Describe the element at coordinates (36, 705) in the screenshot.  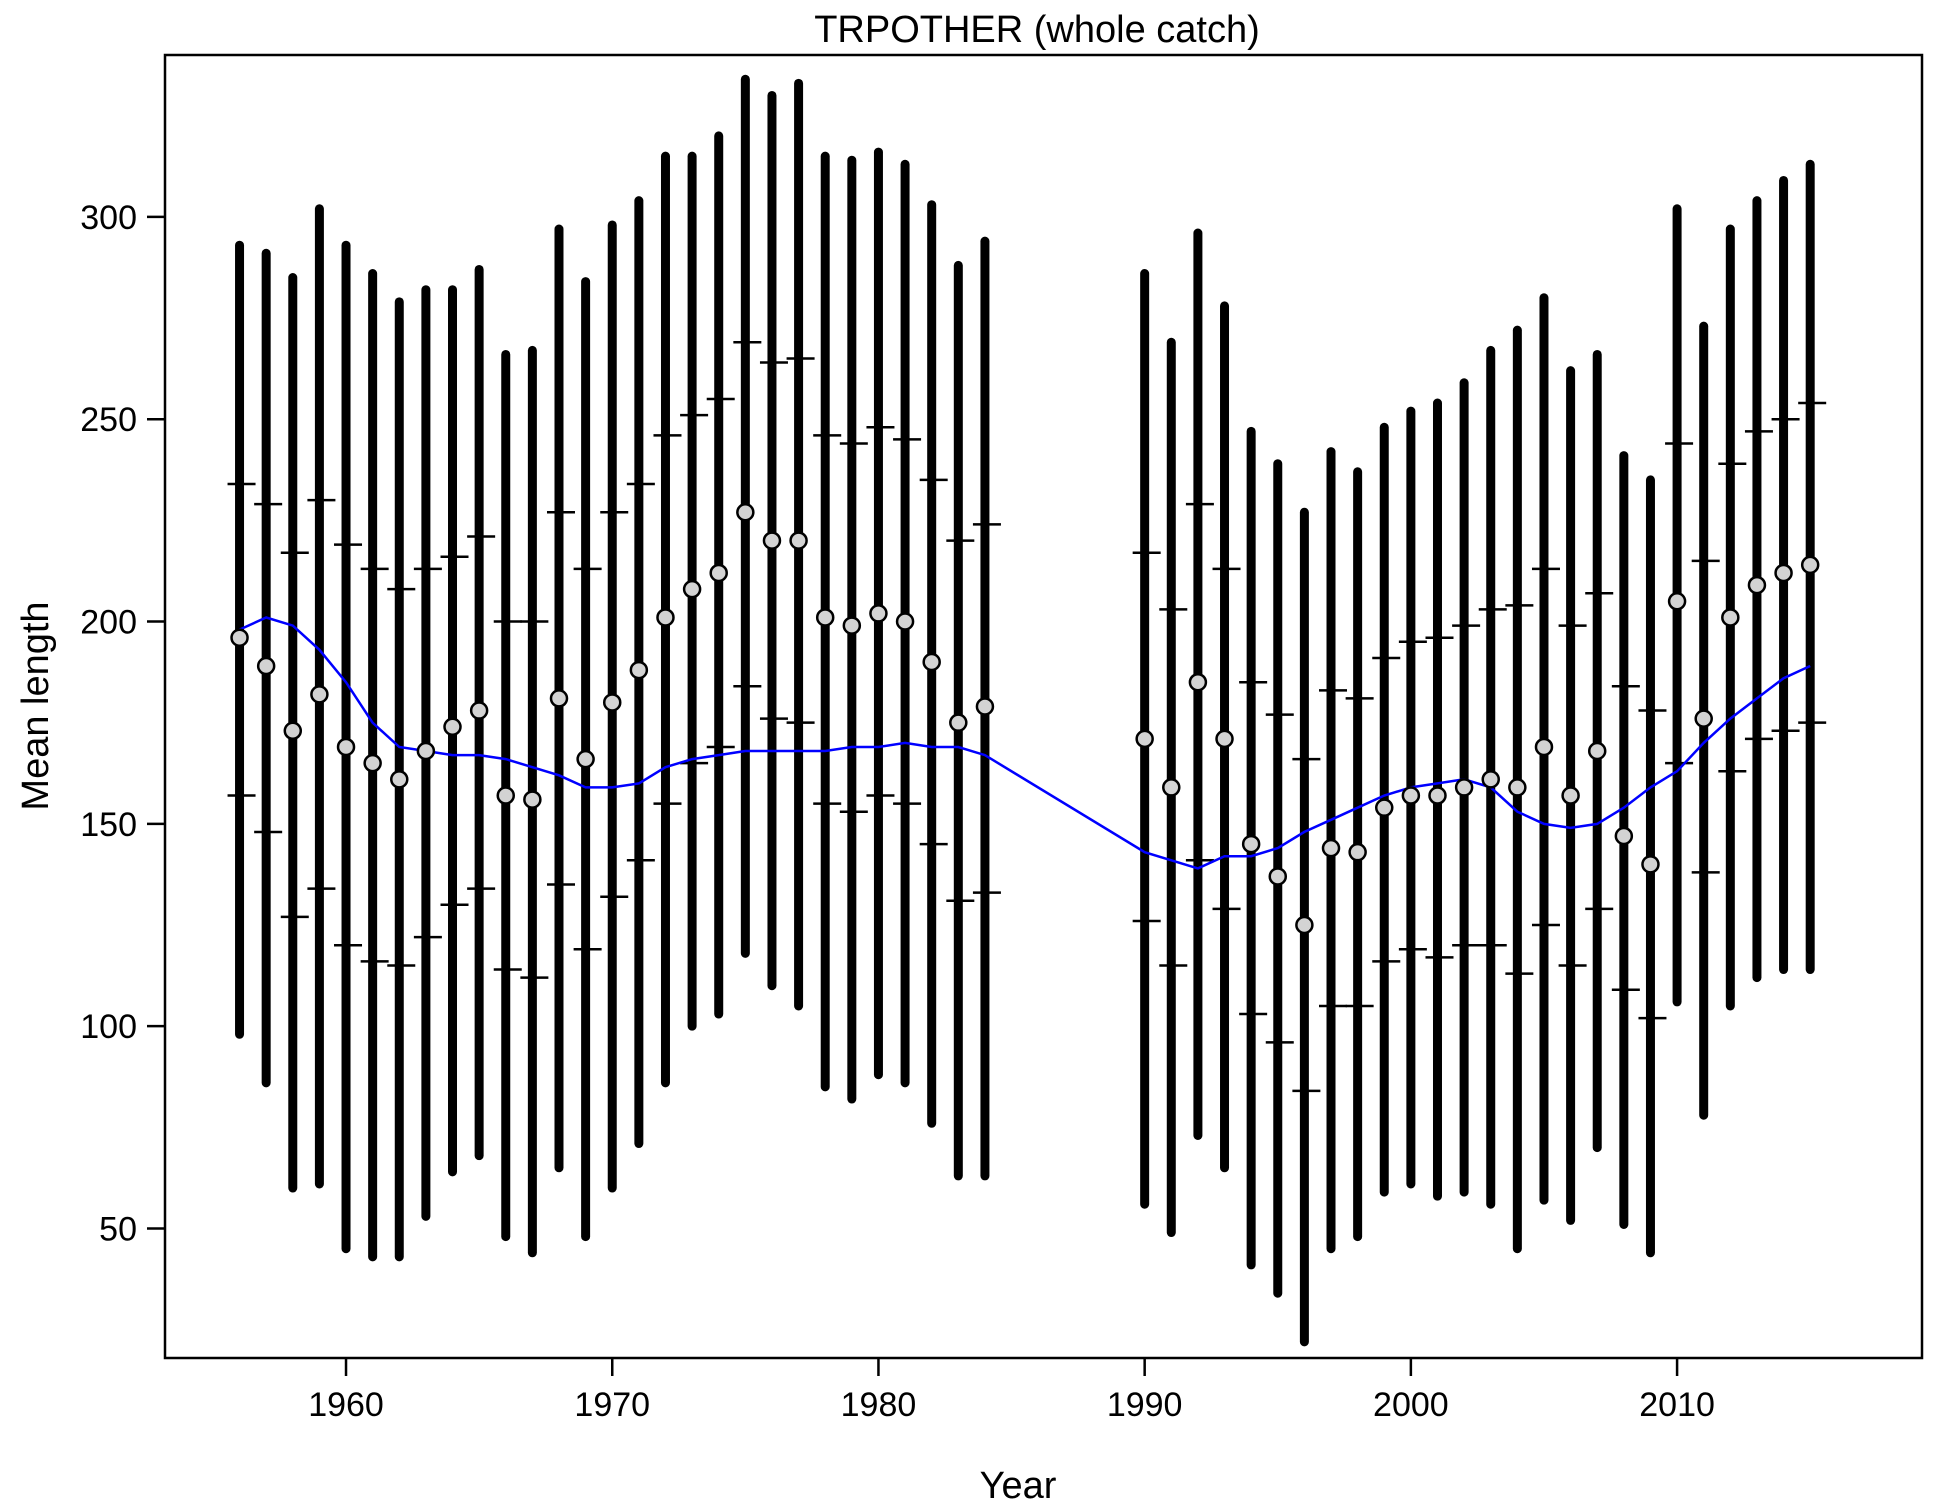
I see `y-axis-label: Mean length` at that location.